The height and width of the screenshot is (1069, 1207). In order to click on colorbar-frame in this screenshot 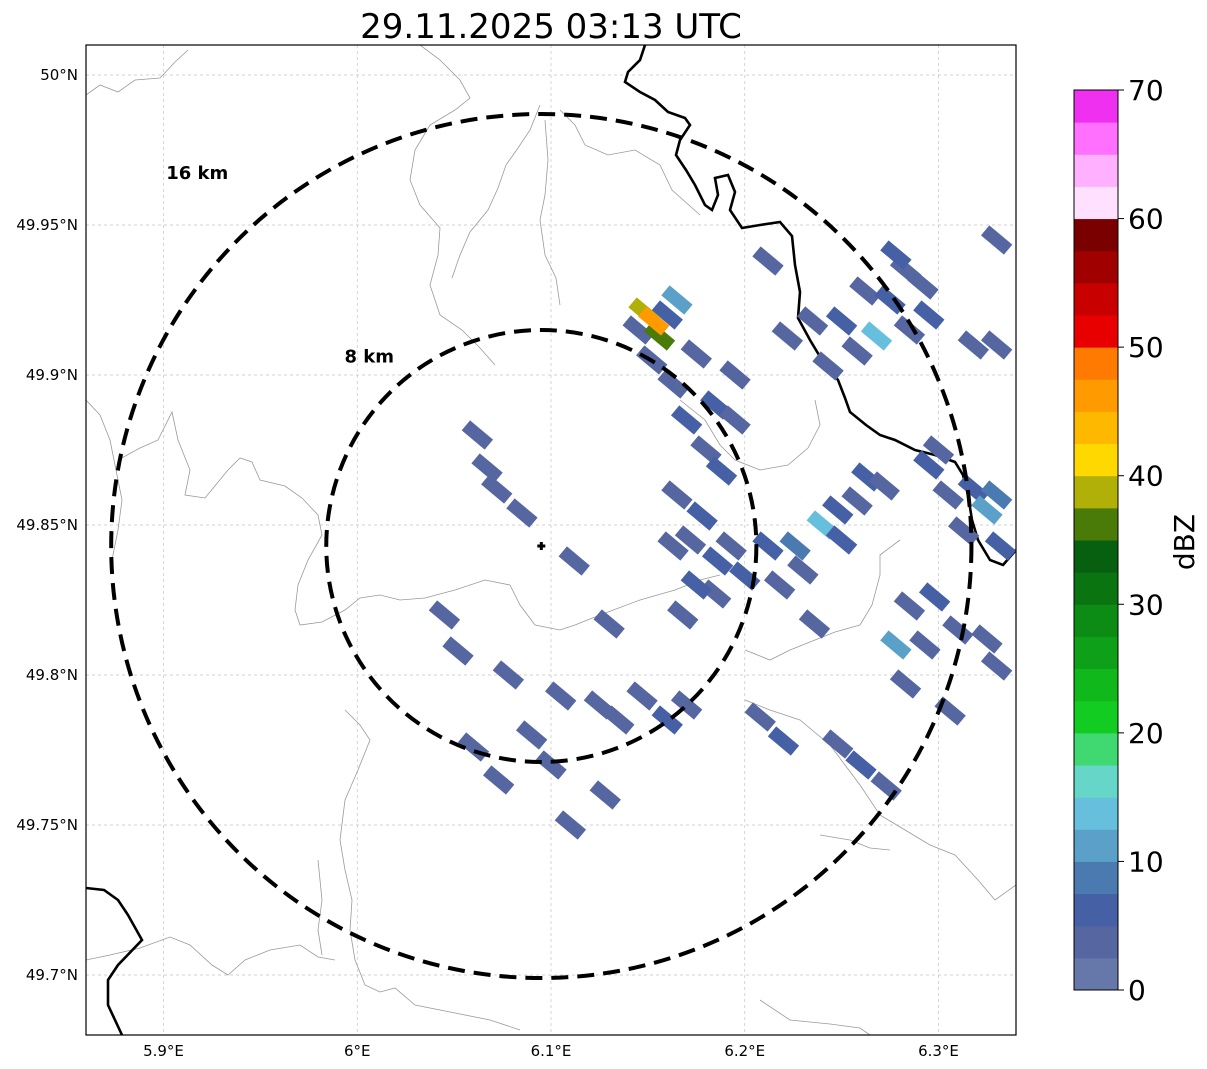, I will do `click(1096, 540)`.